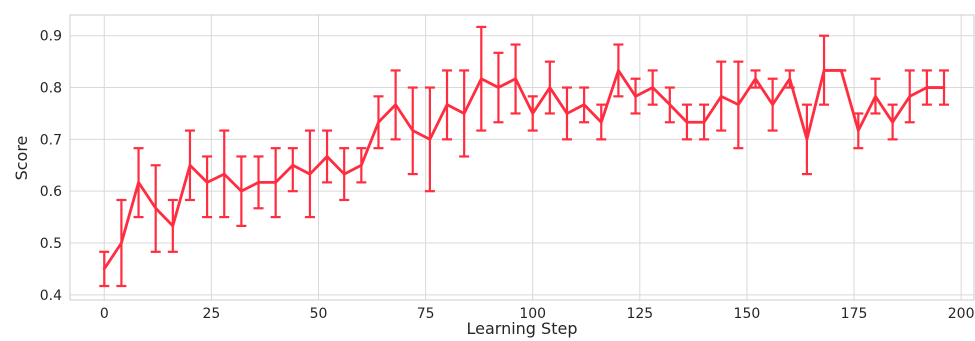  What do you see at coordinates (747, 314) in the screenshot?
I see `x-tick-label: 150` at bounding box center [747, 314].